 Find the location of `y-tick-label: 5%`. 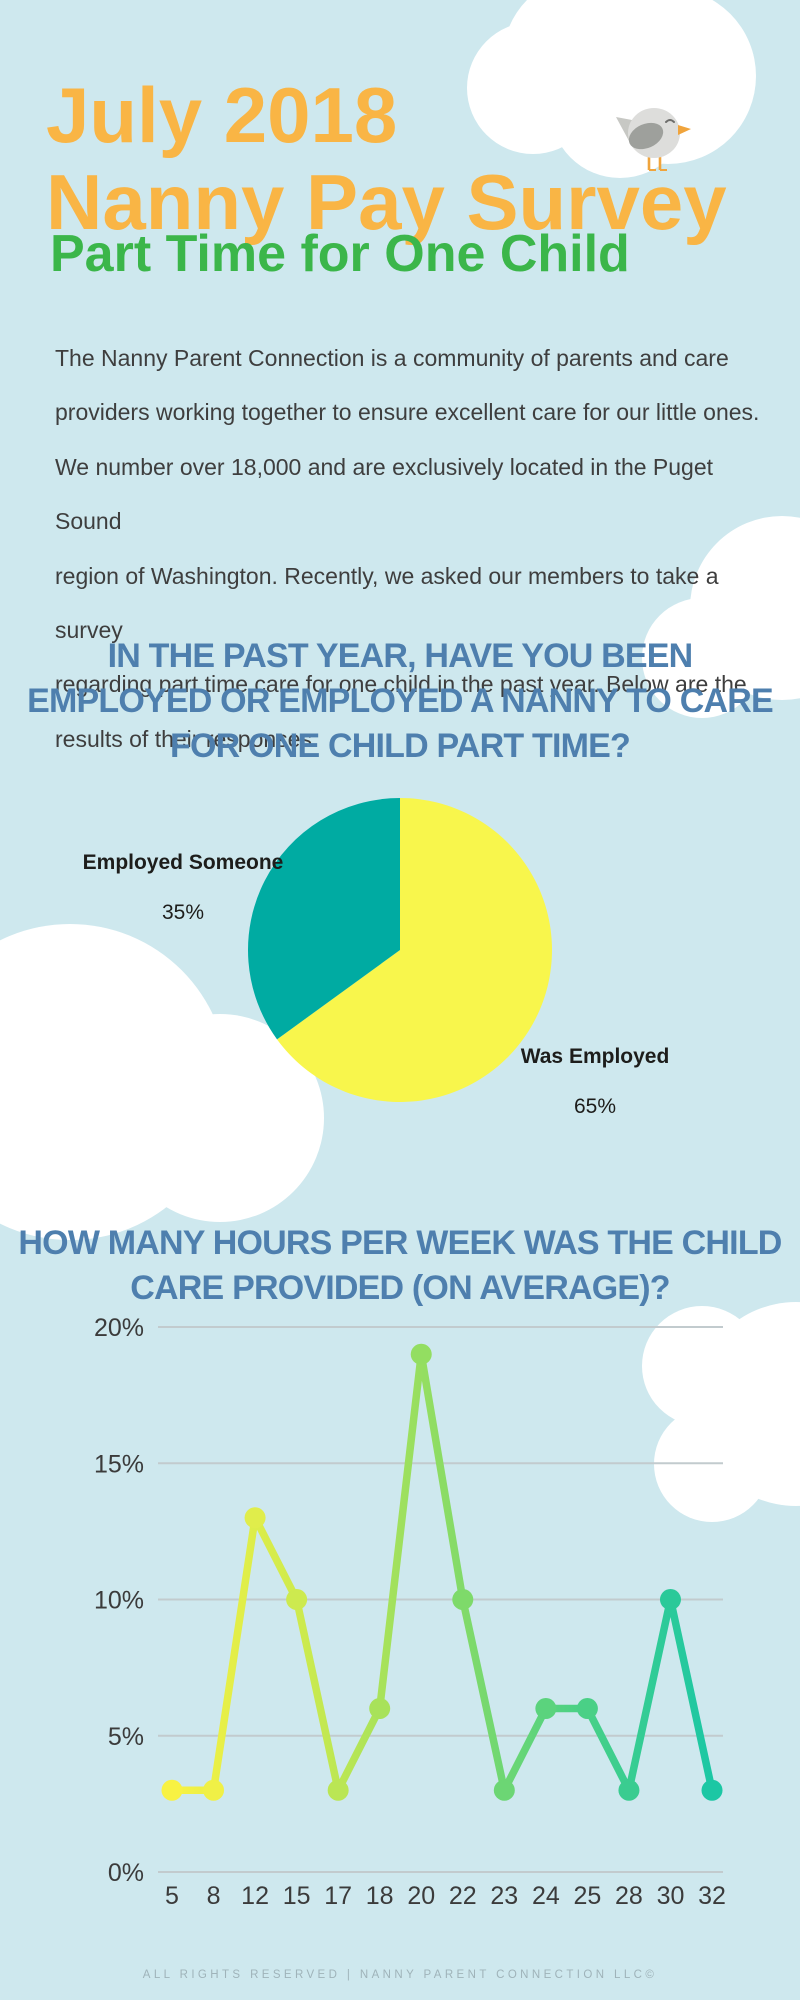

y-tick-label: 5% is located at coordinates (126, 1737).